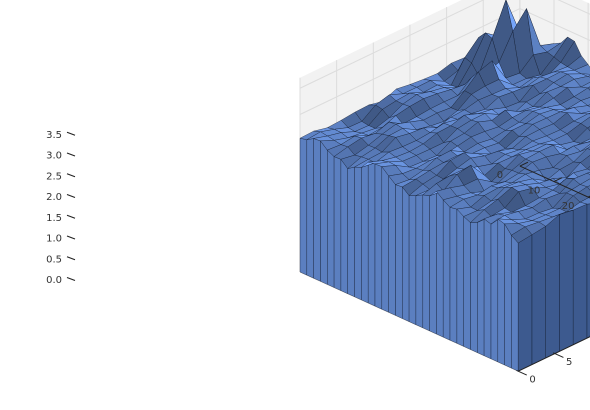 The image size is (590, 410). What do you see at coordinates (54, 135) in the screenshot?
I see `z-tick-label: 3.5` at bounding box center [54, 135].